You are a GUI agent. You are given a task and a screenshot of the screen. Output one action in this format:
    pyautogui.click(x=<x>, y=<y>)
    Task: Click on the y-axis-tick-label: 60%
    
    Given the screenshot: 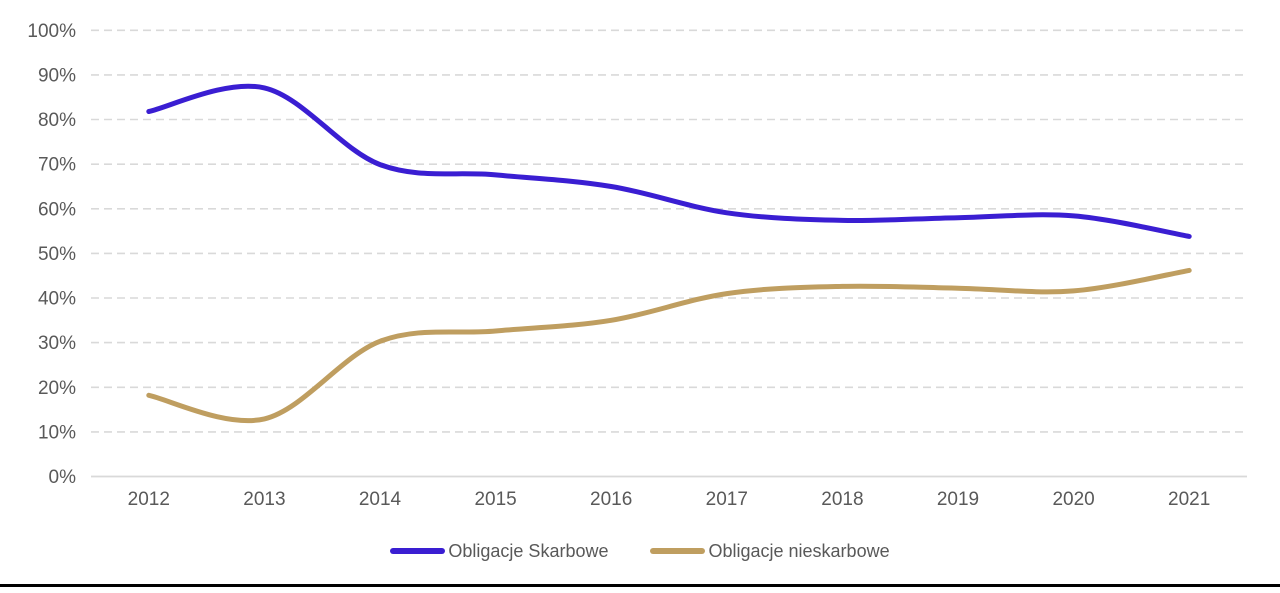 What is the action you would take?
    pyautogui.click(x=57, y=209)
    